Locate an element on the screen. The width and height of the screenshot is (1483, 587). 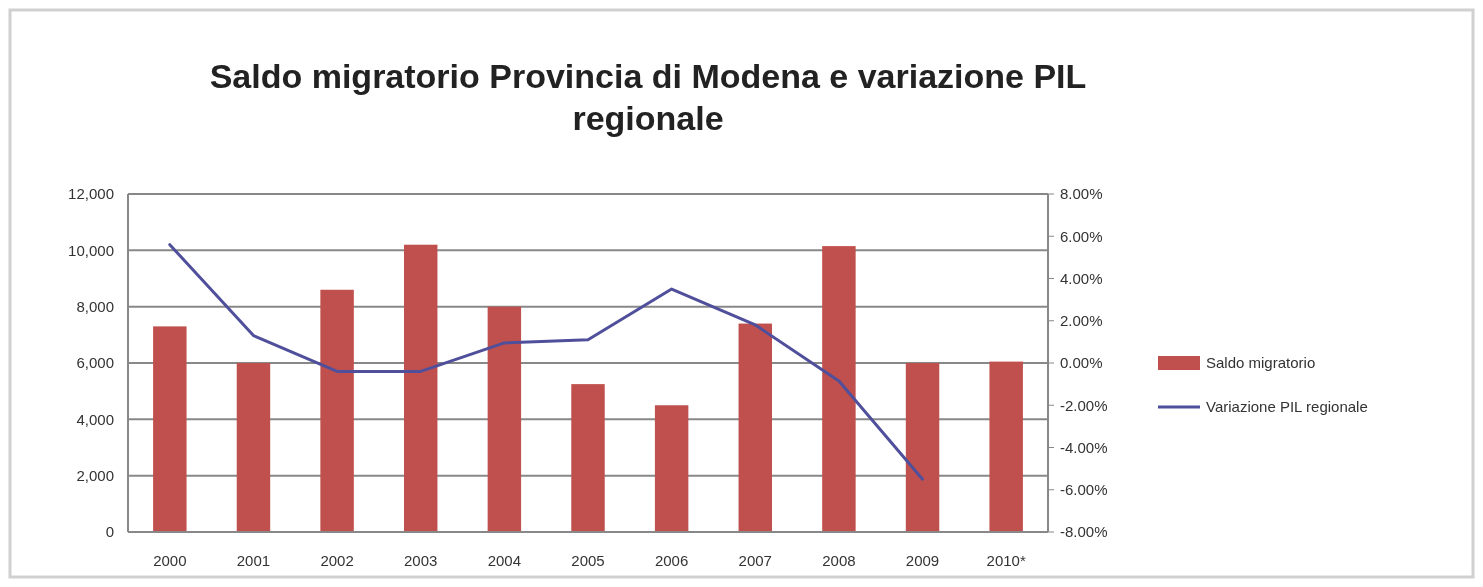
y-tick-label: 4,000 is located at coordinates (95, 419).